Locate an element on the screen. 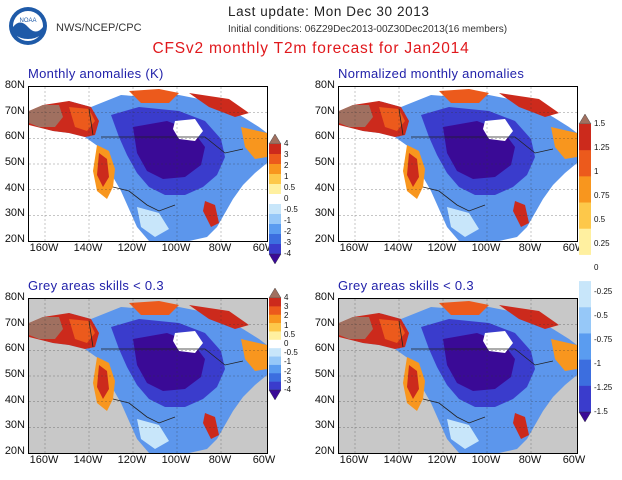  colorbar-skill-anomalies is located at coordinates (275, 344).